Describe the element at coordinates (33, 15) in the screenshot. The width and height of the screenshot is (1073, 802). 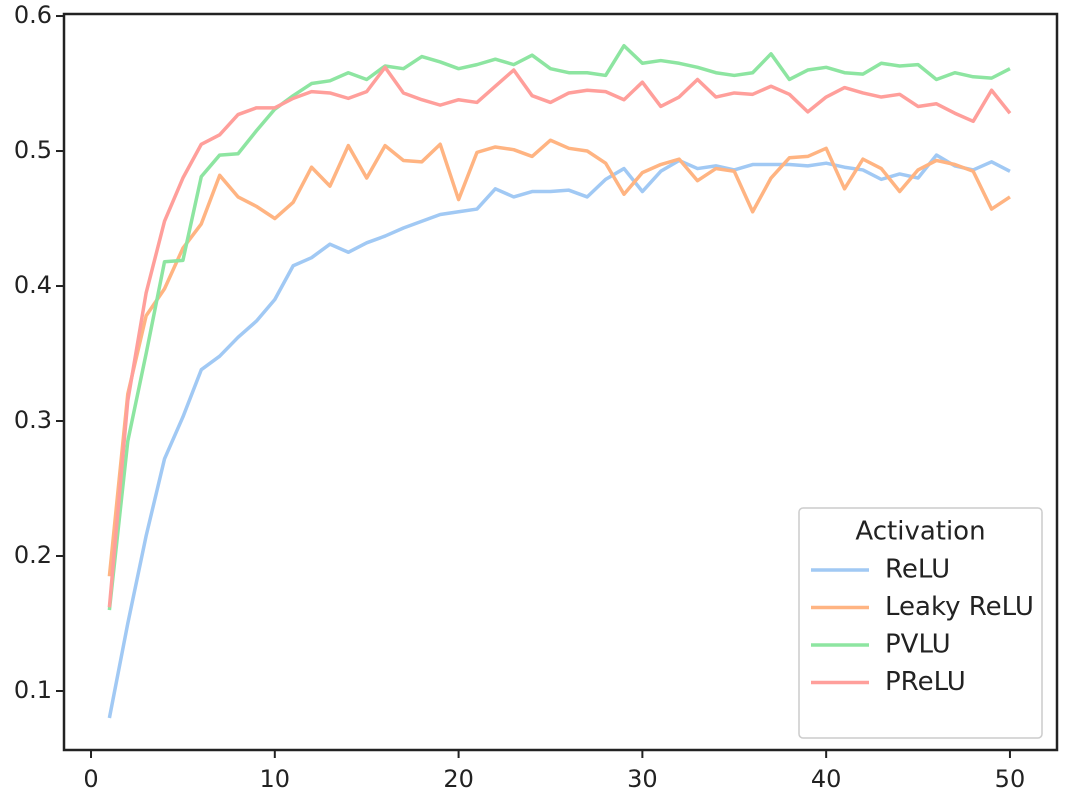
I see `y-tick-label: 0.6` at that location.